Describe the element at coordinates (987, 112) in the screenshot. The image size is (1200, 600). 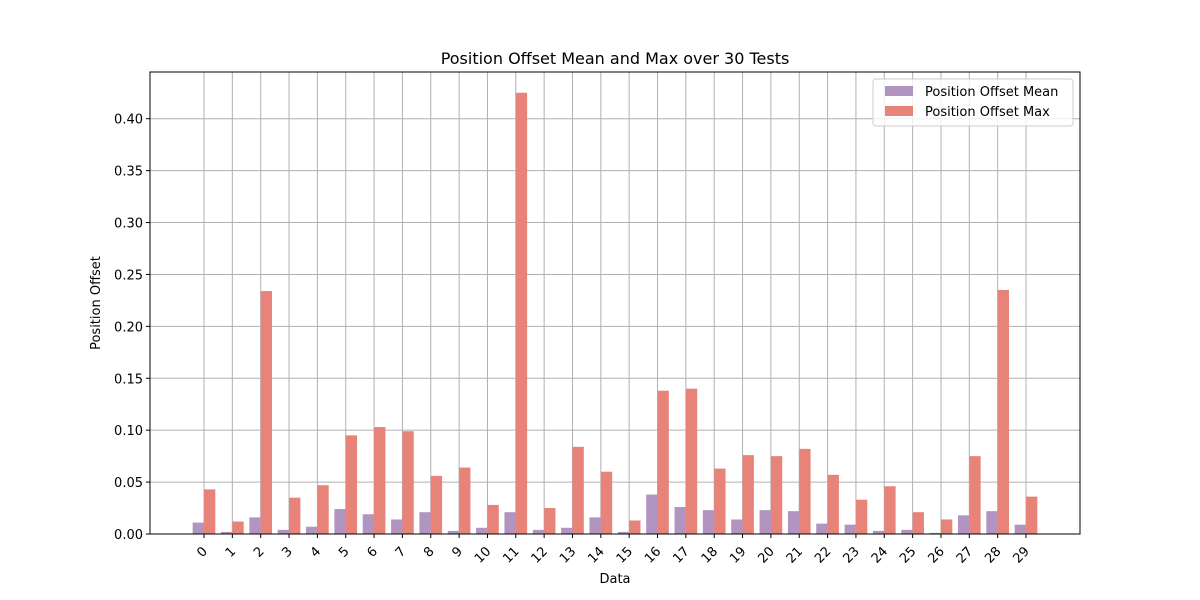
I see `legend-label-max: Position Offset Max` at that location.